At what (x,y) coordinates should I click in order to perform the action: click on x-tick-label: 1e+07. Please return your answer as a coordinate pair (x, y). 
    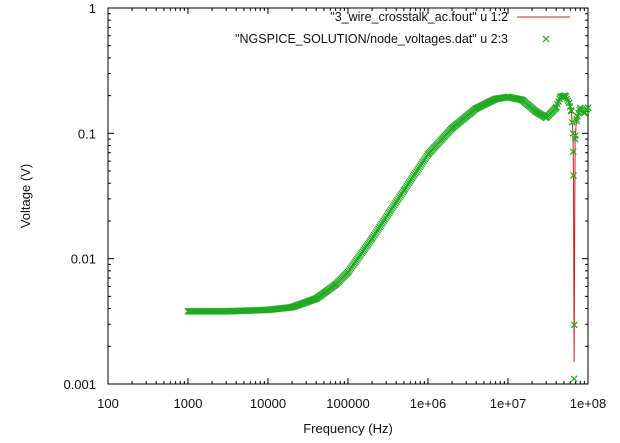
    Looking at the image, I should click on (508, 403).